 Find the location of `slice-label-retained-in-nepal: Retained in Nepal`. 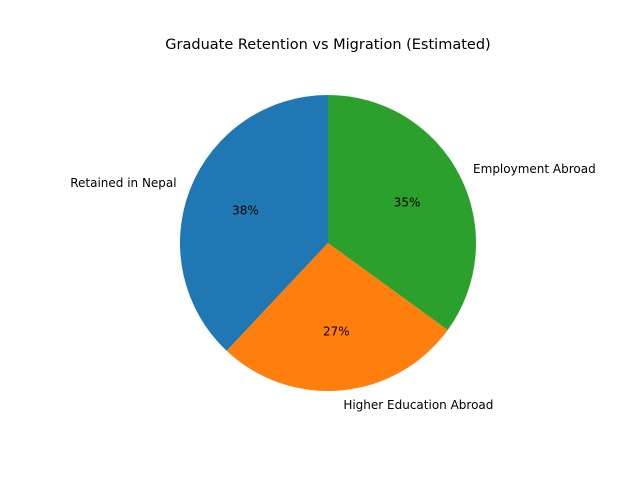

slice-label-retained-in-nepal: Retained in Nepal is located at coordinates (123, 183).